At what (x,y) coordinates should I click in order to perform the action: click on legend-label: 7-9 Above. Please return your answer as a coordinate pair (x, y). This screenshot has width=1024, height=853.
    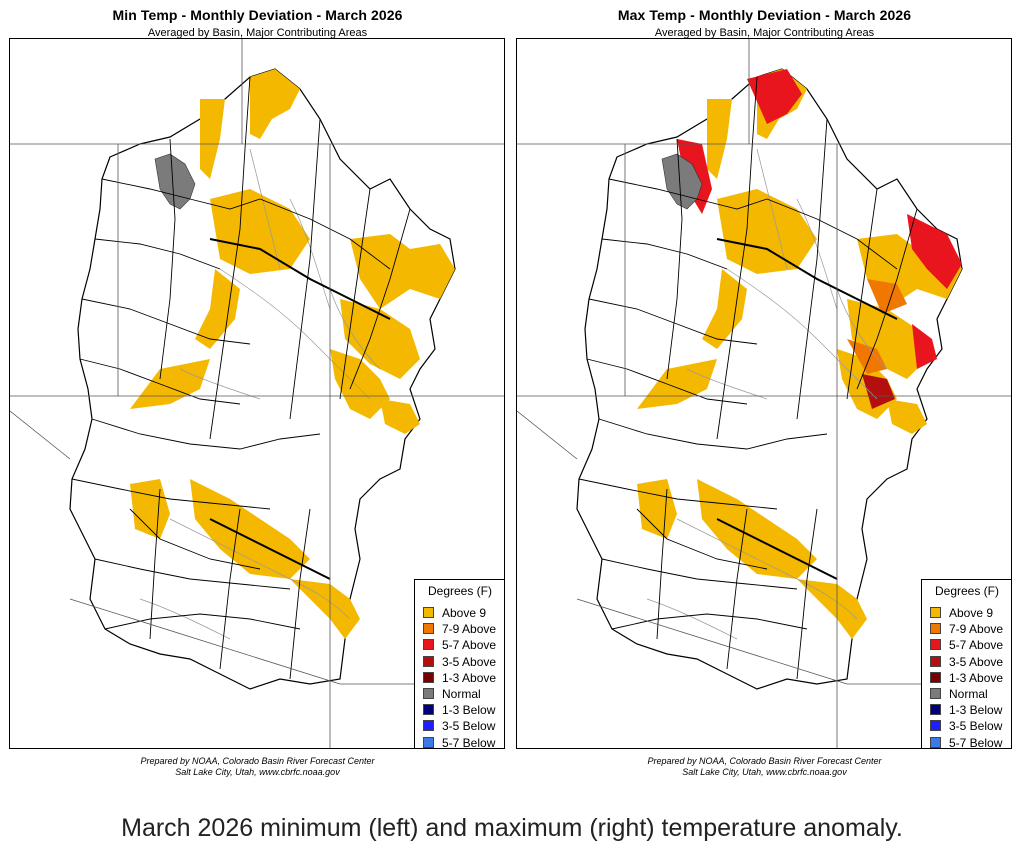
    Looking at the image, I should click on (469, 629).